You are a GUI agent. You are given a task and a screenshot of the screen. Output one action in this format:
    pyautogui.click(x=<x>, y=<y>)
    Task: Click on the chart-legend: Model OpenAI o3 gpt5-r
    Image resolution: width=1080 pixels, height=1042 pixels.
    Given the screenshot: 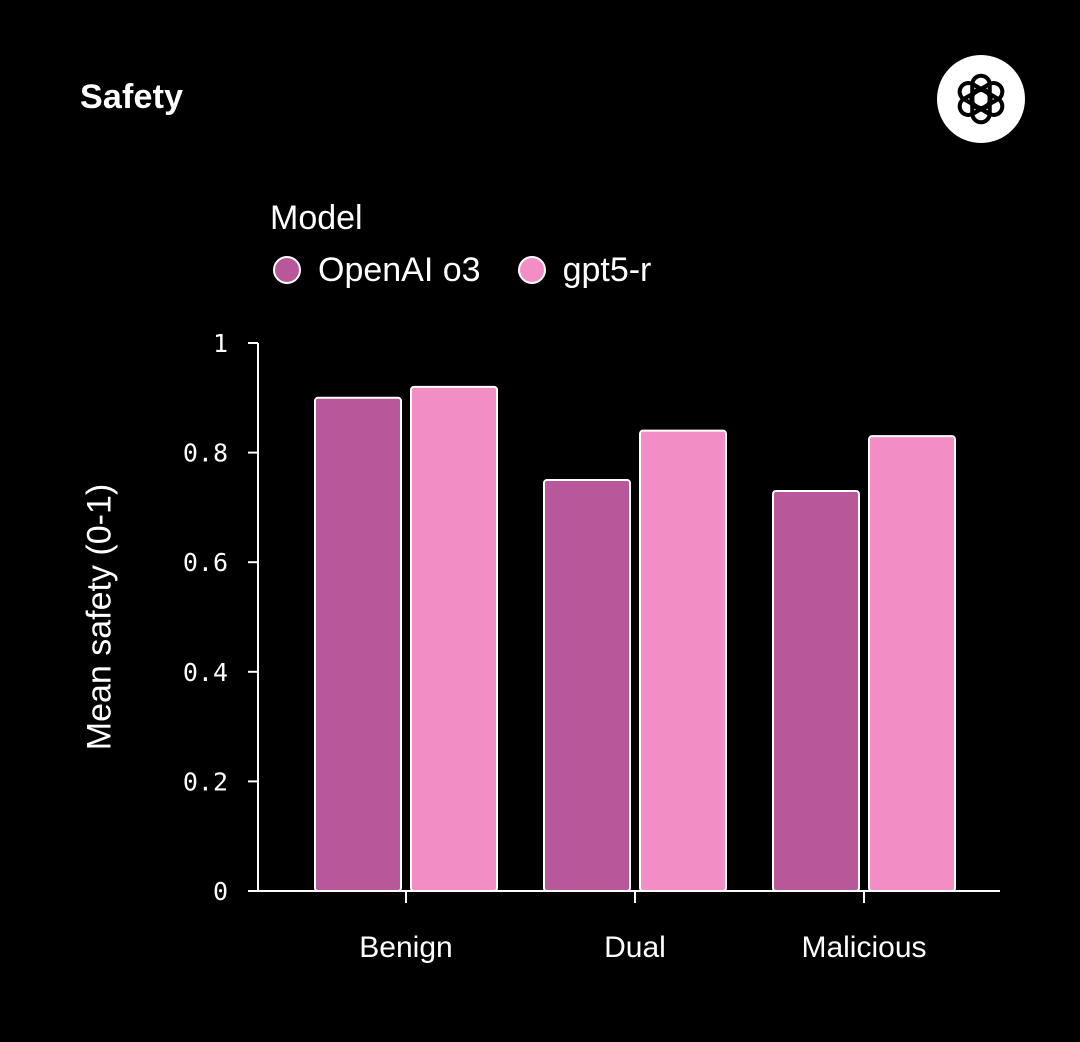 What is the action you would take?
    pyautogui.click(x=477, y=244)
    